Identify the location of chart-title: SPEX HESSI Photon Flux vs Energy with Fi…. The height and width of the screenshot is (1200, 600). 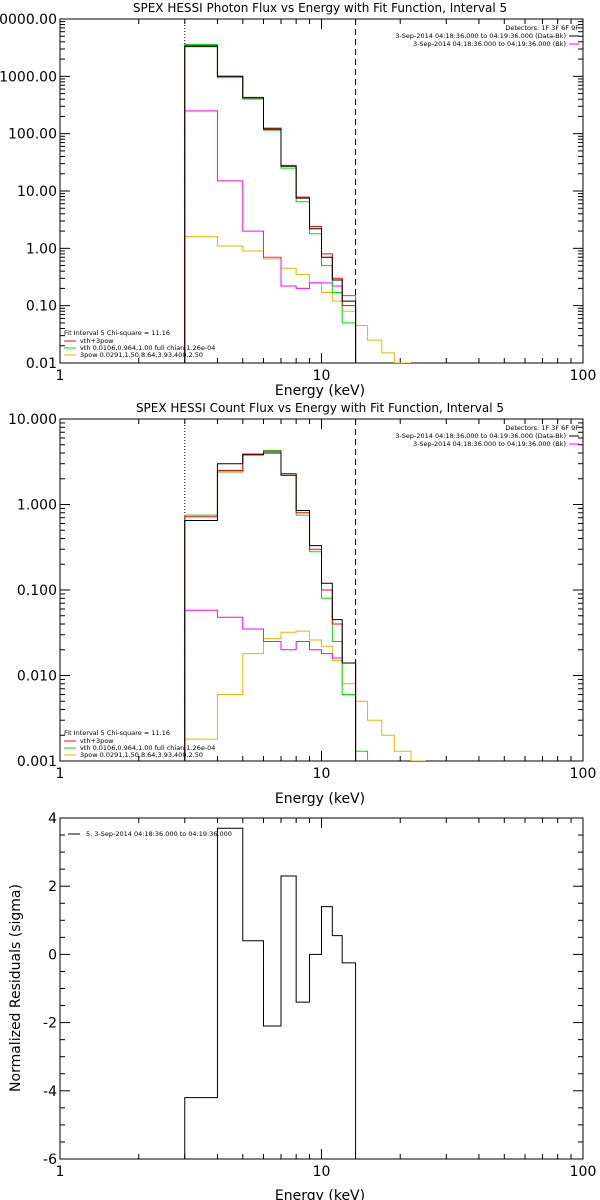
(320, 8).